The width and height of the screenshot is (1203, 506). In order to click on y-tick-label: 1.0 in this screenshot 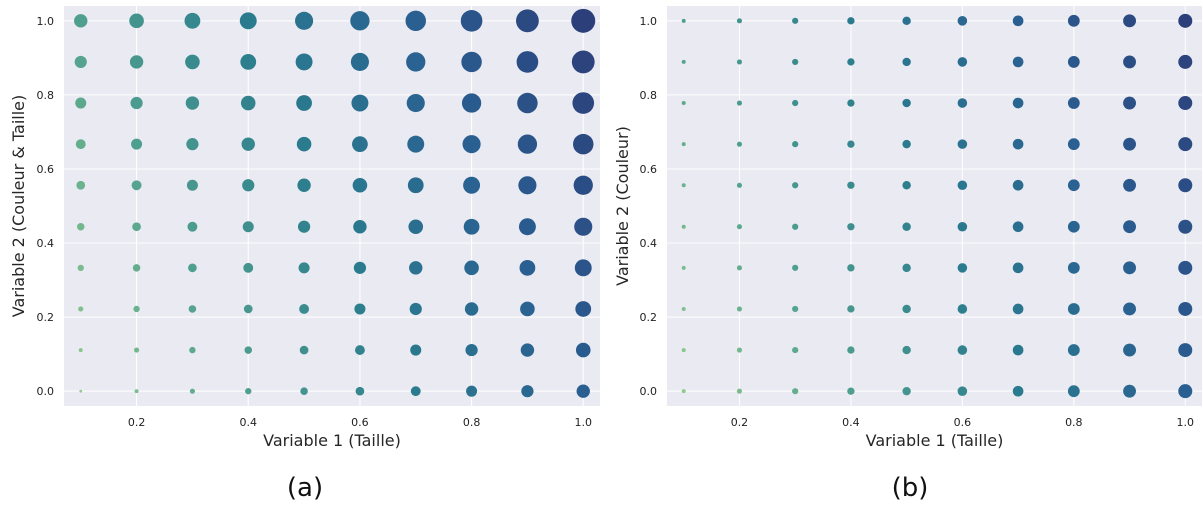, I will do `click(649, 21)`.